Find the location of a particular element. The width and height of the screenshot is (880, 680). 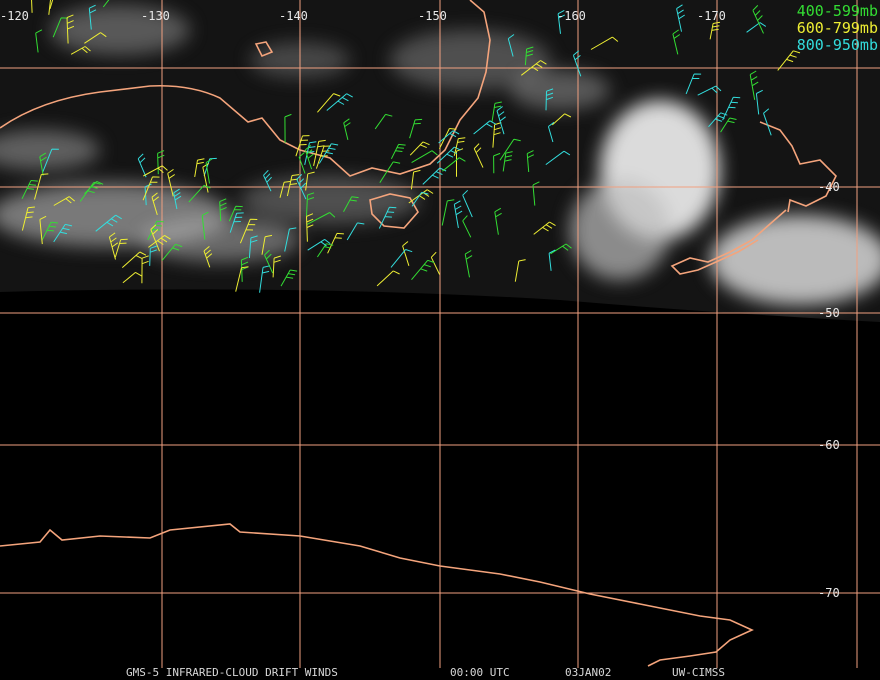

lon-label: -150 is located at coordinates (432, 16).